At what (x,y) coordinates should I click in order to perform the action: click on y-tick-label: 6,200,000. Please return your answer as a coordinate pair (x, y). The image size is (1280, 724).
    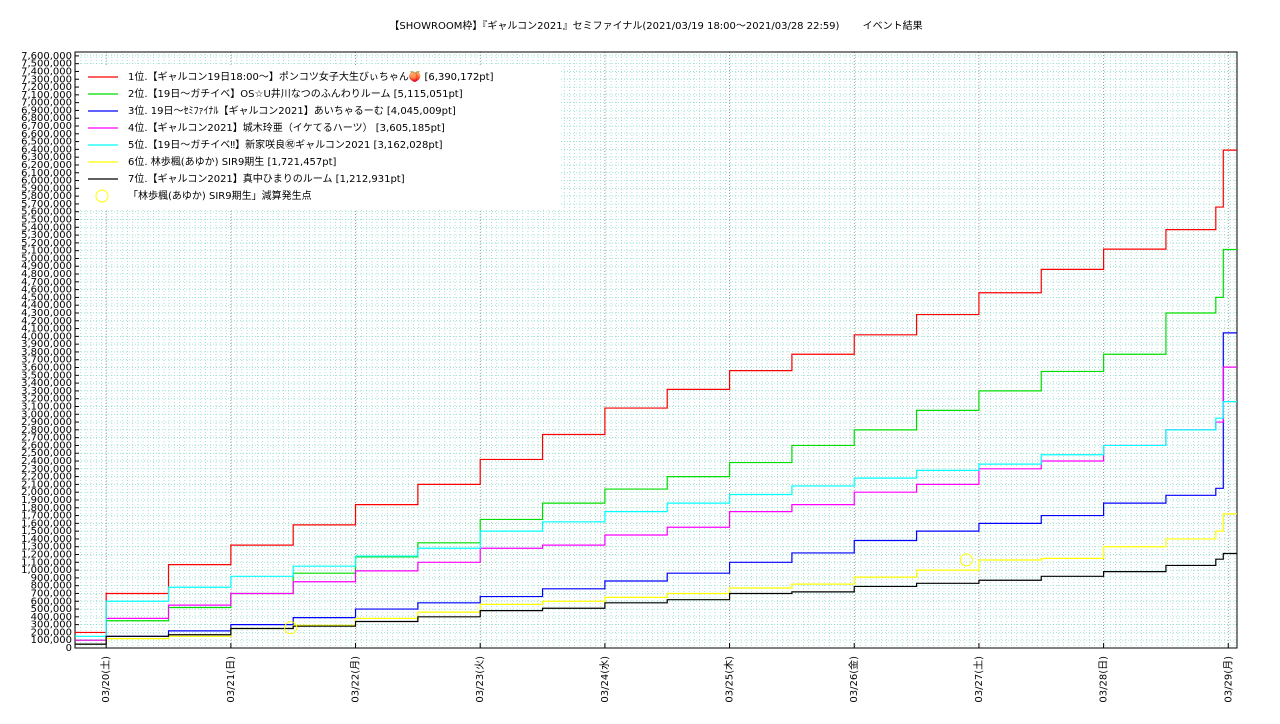
    Looking at the image, I should click on (46, 165).